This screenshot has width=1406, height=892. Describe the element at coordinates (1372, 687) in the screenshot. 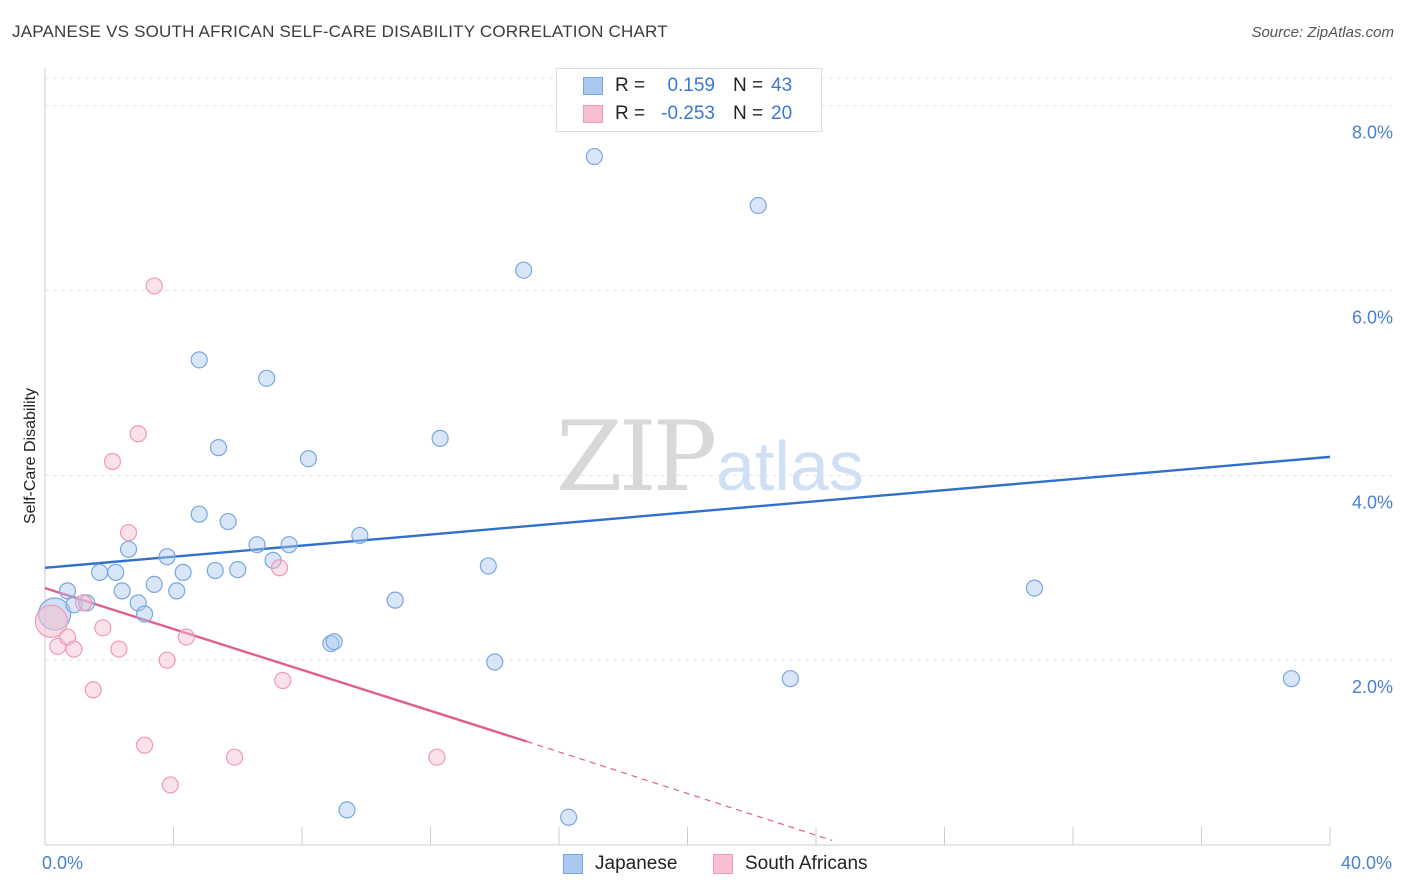

I see `y-tick-label: 2.0%` at that location.